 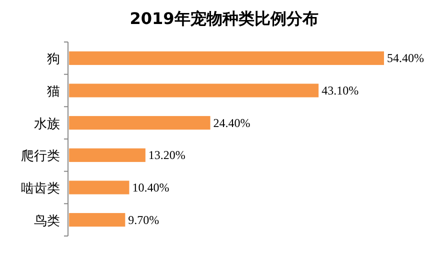 I want to click on data-label: 54.40%, so click(x=405, y=58).